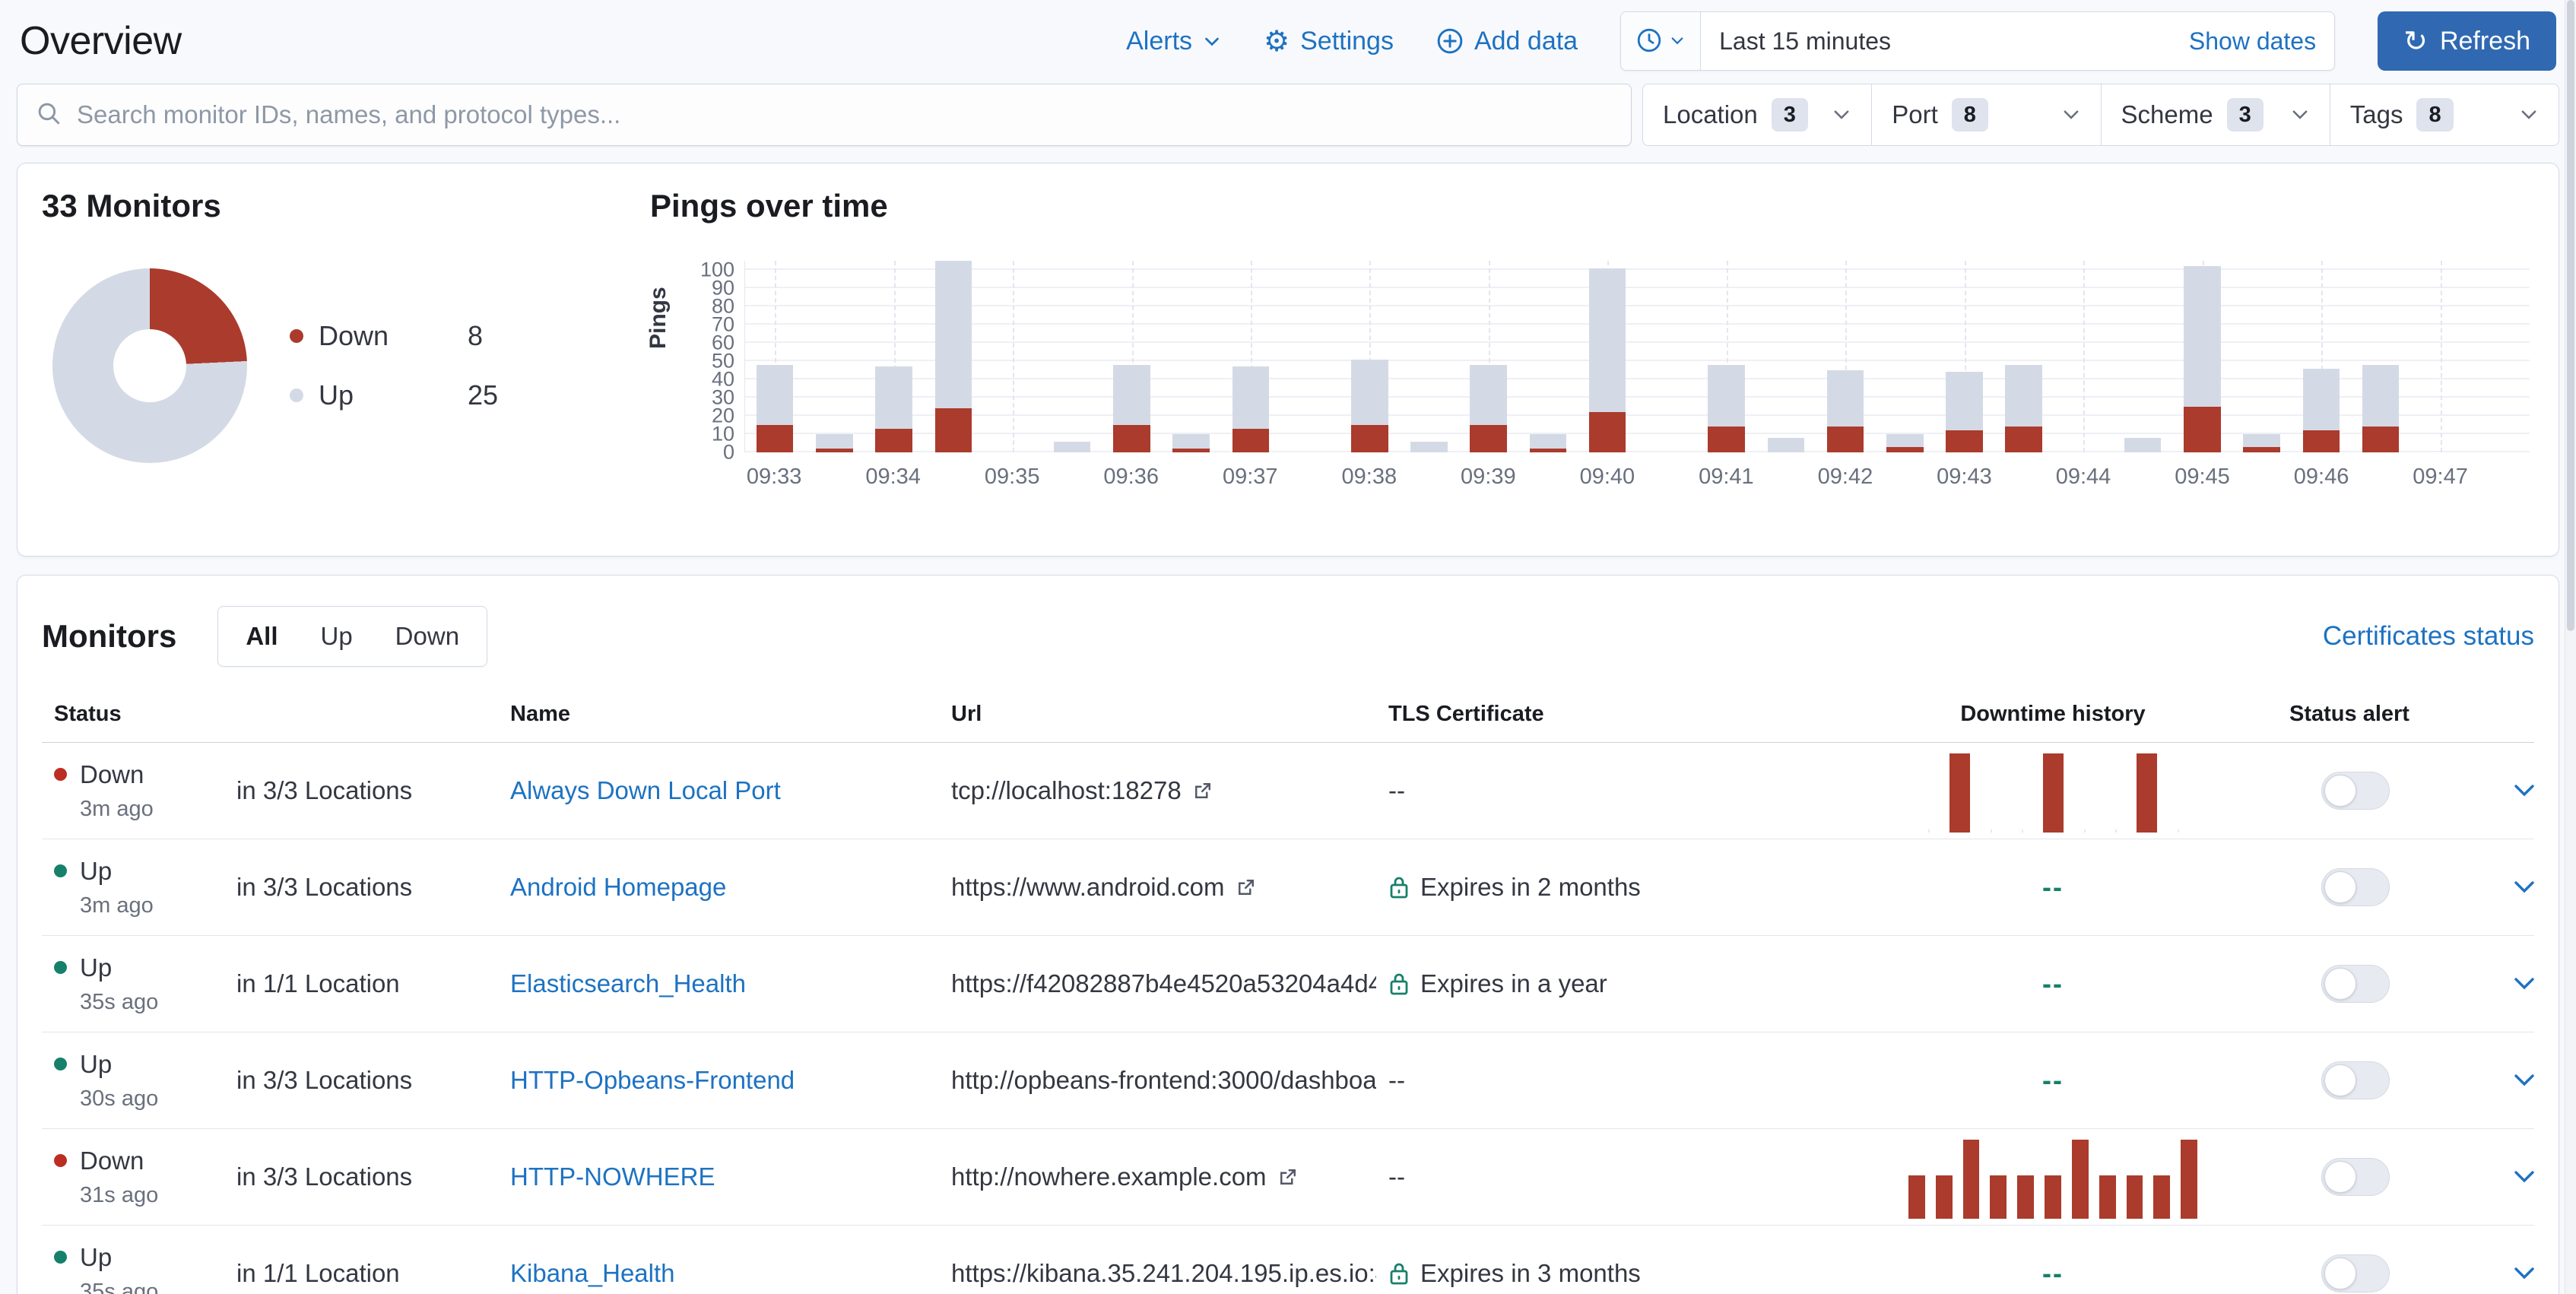 The height and width of the screenshot is (1294, 2576). I want to click on tls-certificate-cell: --, so click(1642, 790).